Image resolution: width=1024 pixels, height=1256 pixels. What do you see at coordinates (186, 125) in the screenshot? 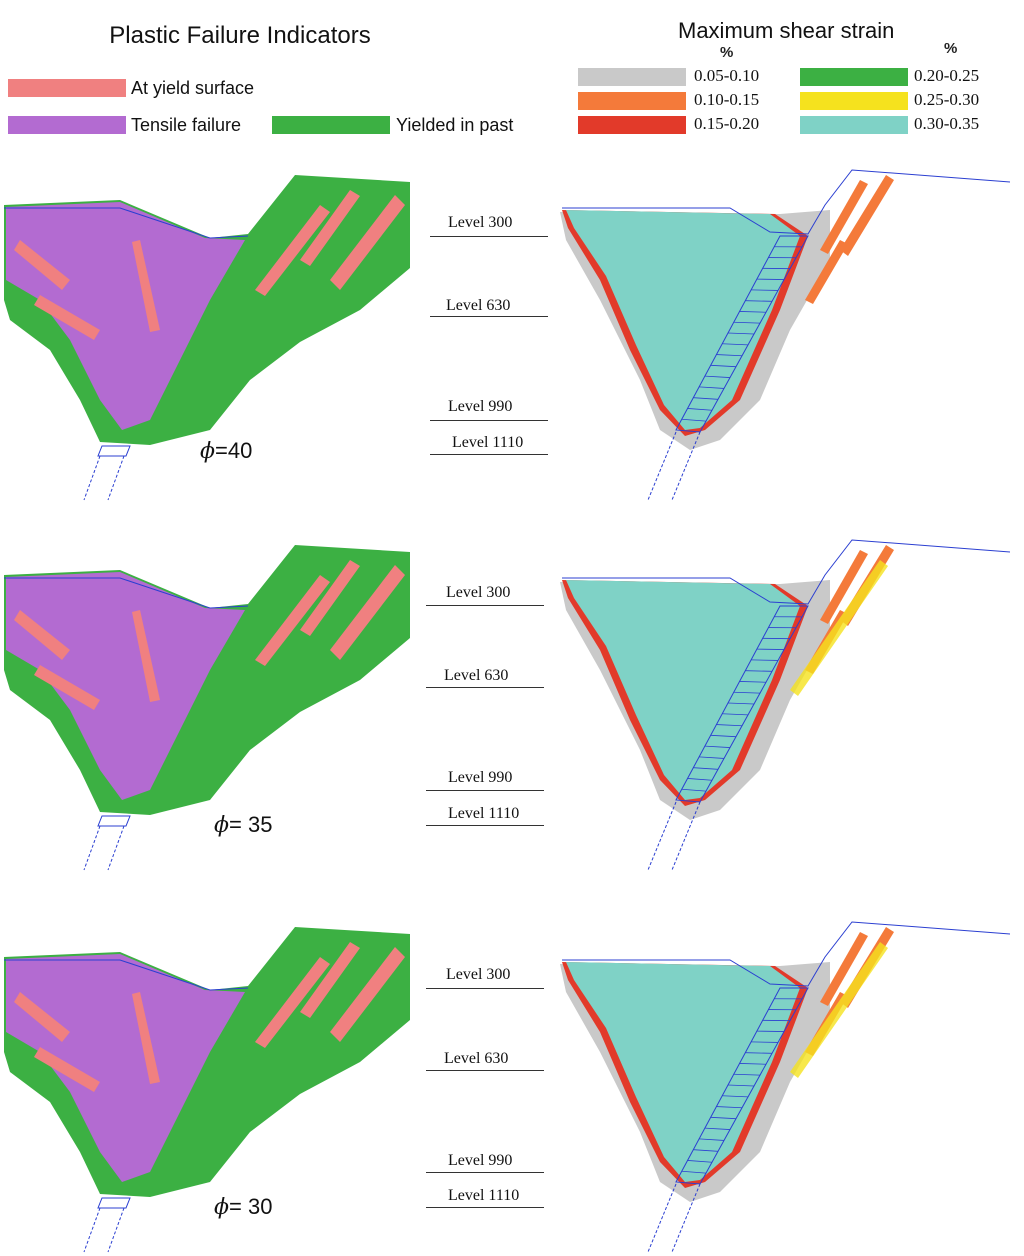
I see `legend-label-tensile: Tensile failure` at bounding box center [186, 125].